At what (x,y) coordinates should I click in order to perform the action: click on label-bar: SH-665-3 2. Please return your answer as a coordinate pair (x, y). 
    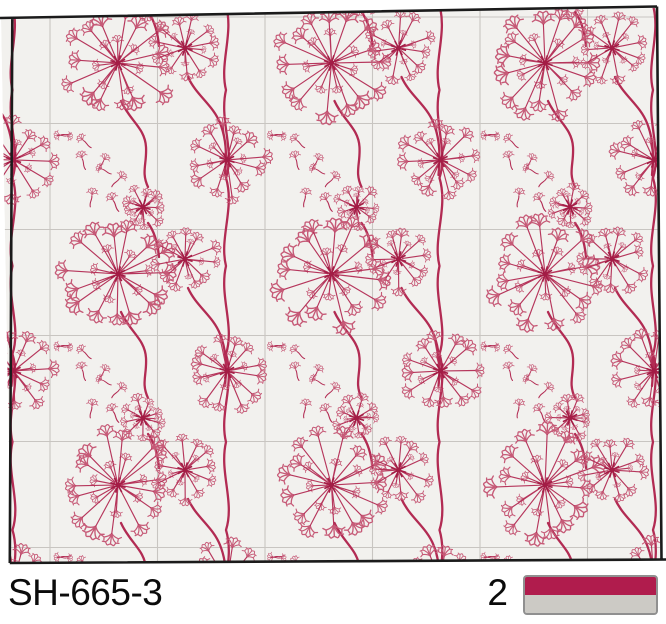
    Looking at the image, I should click on (333, 596).